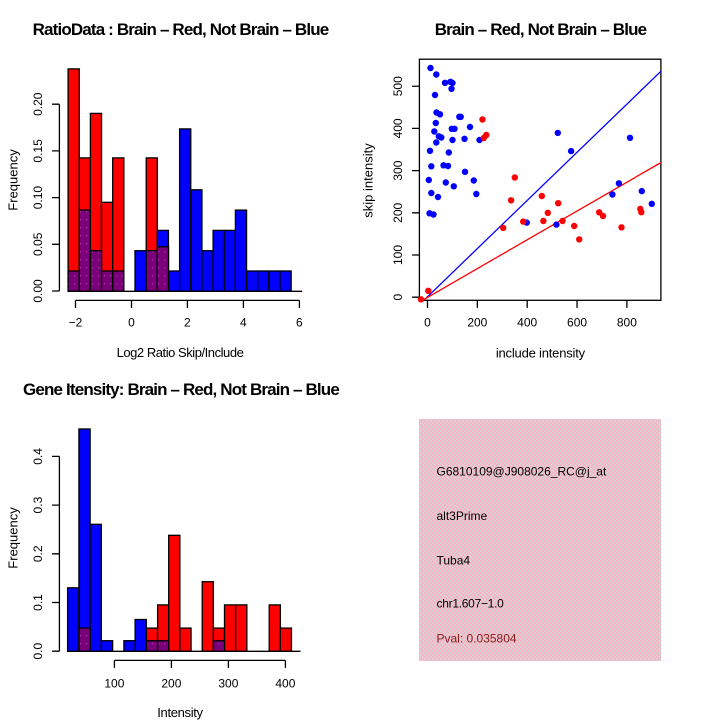 Image resolution: width=720 pixels, height=720 pixels. I want to click on svg-text: chr1.607−1.0, so click(471, 604).